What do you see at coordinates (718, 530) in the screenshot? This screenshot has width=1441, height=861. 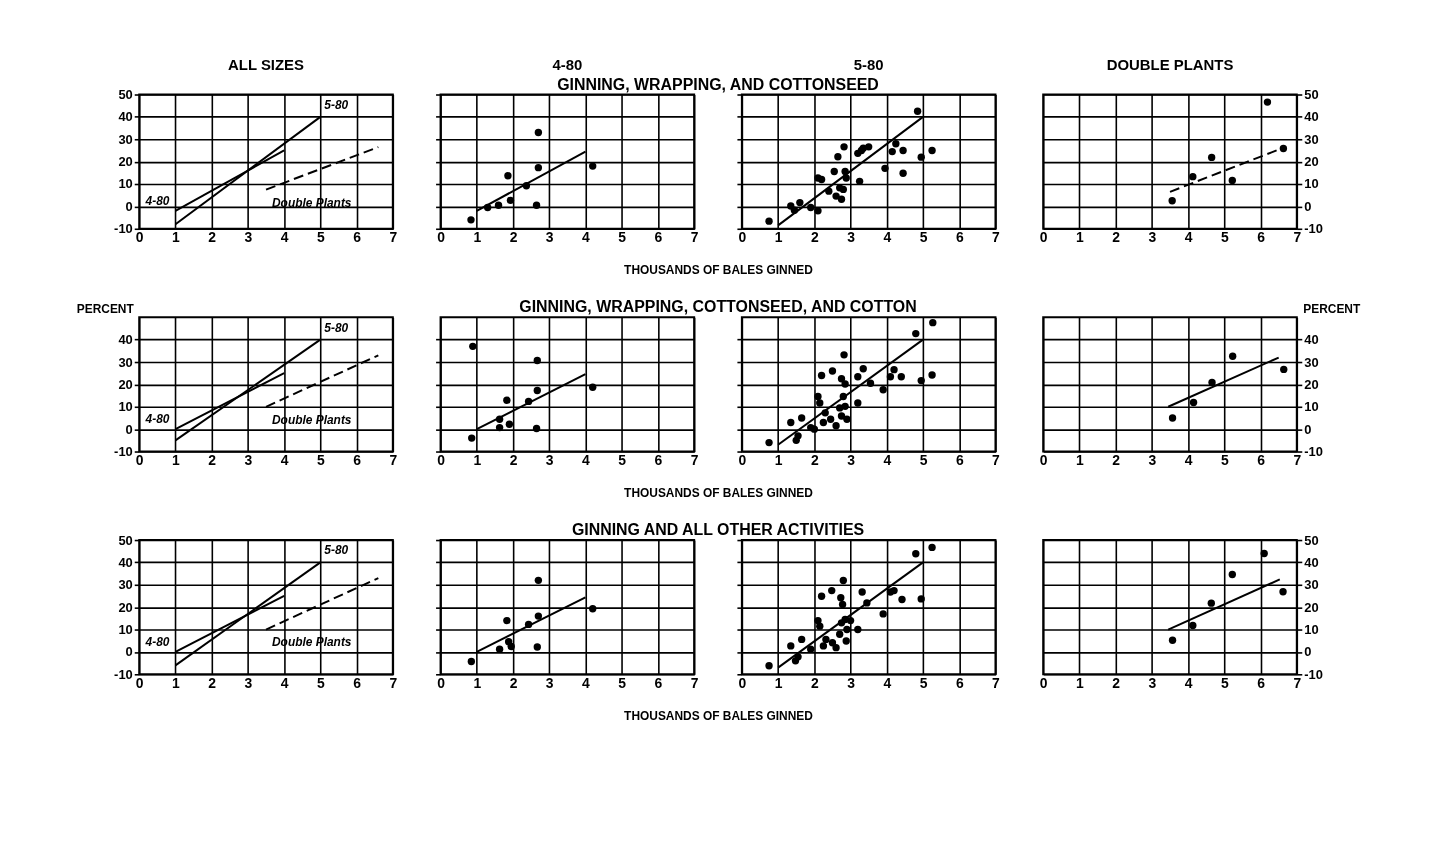 I see `chart-subtitle: GINNING AND ALL OTHER ACTIVITIES` at bounding box center [718, 530].